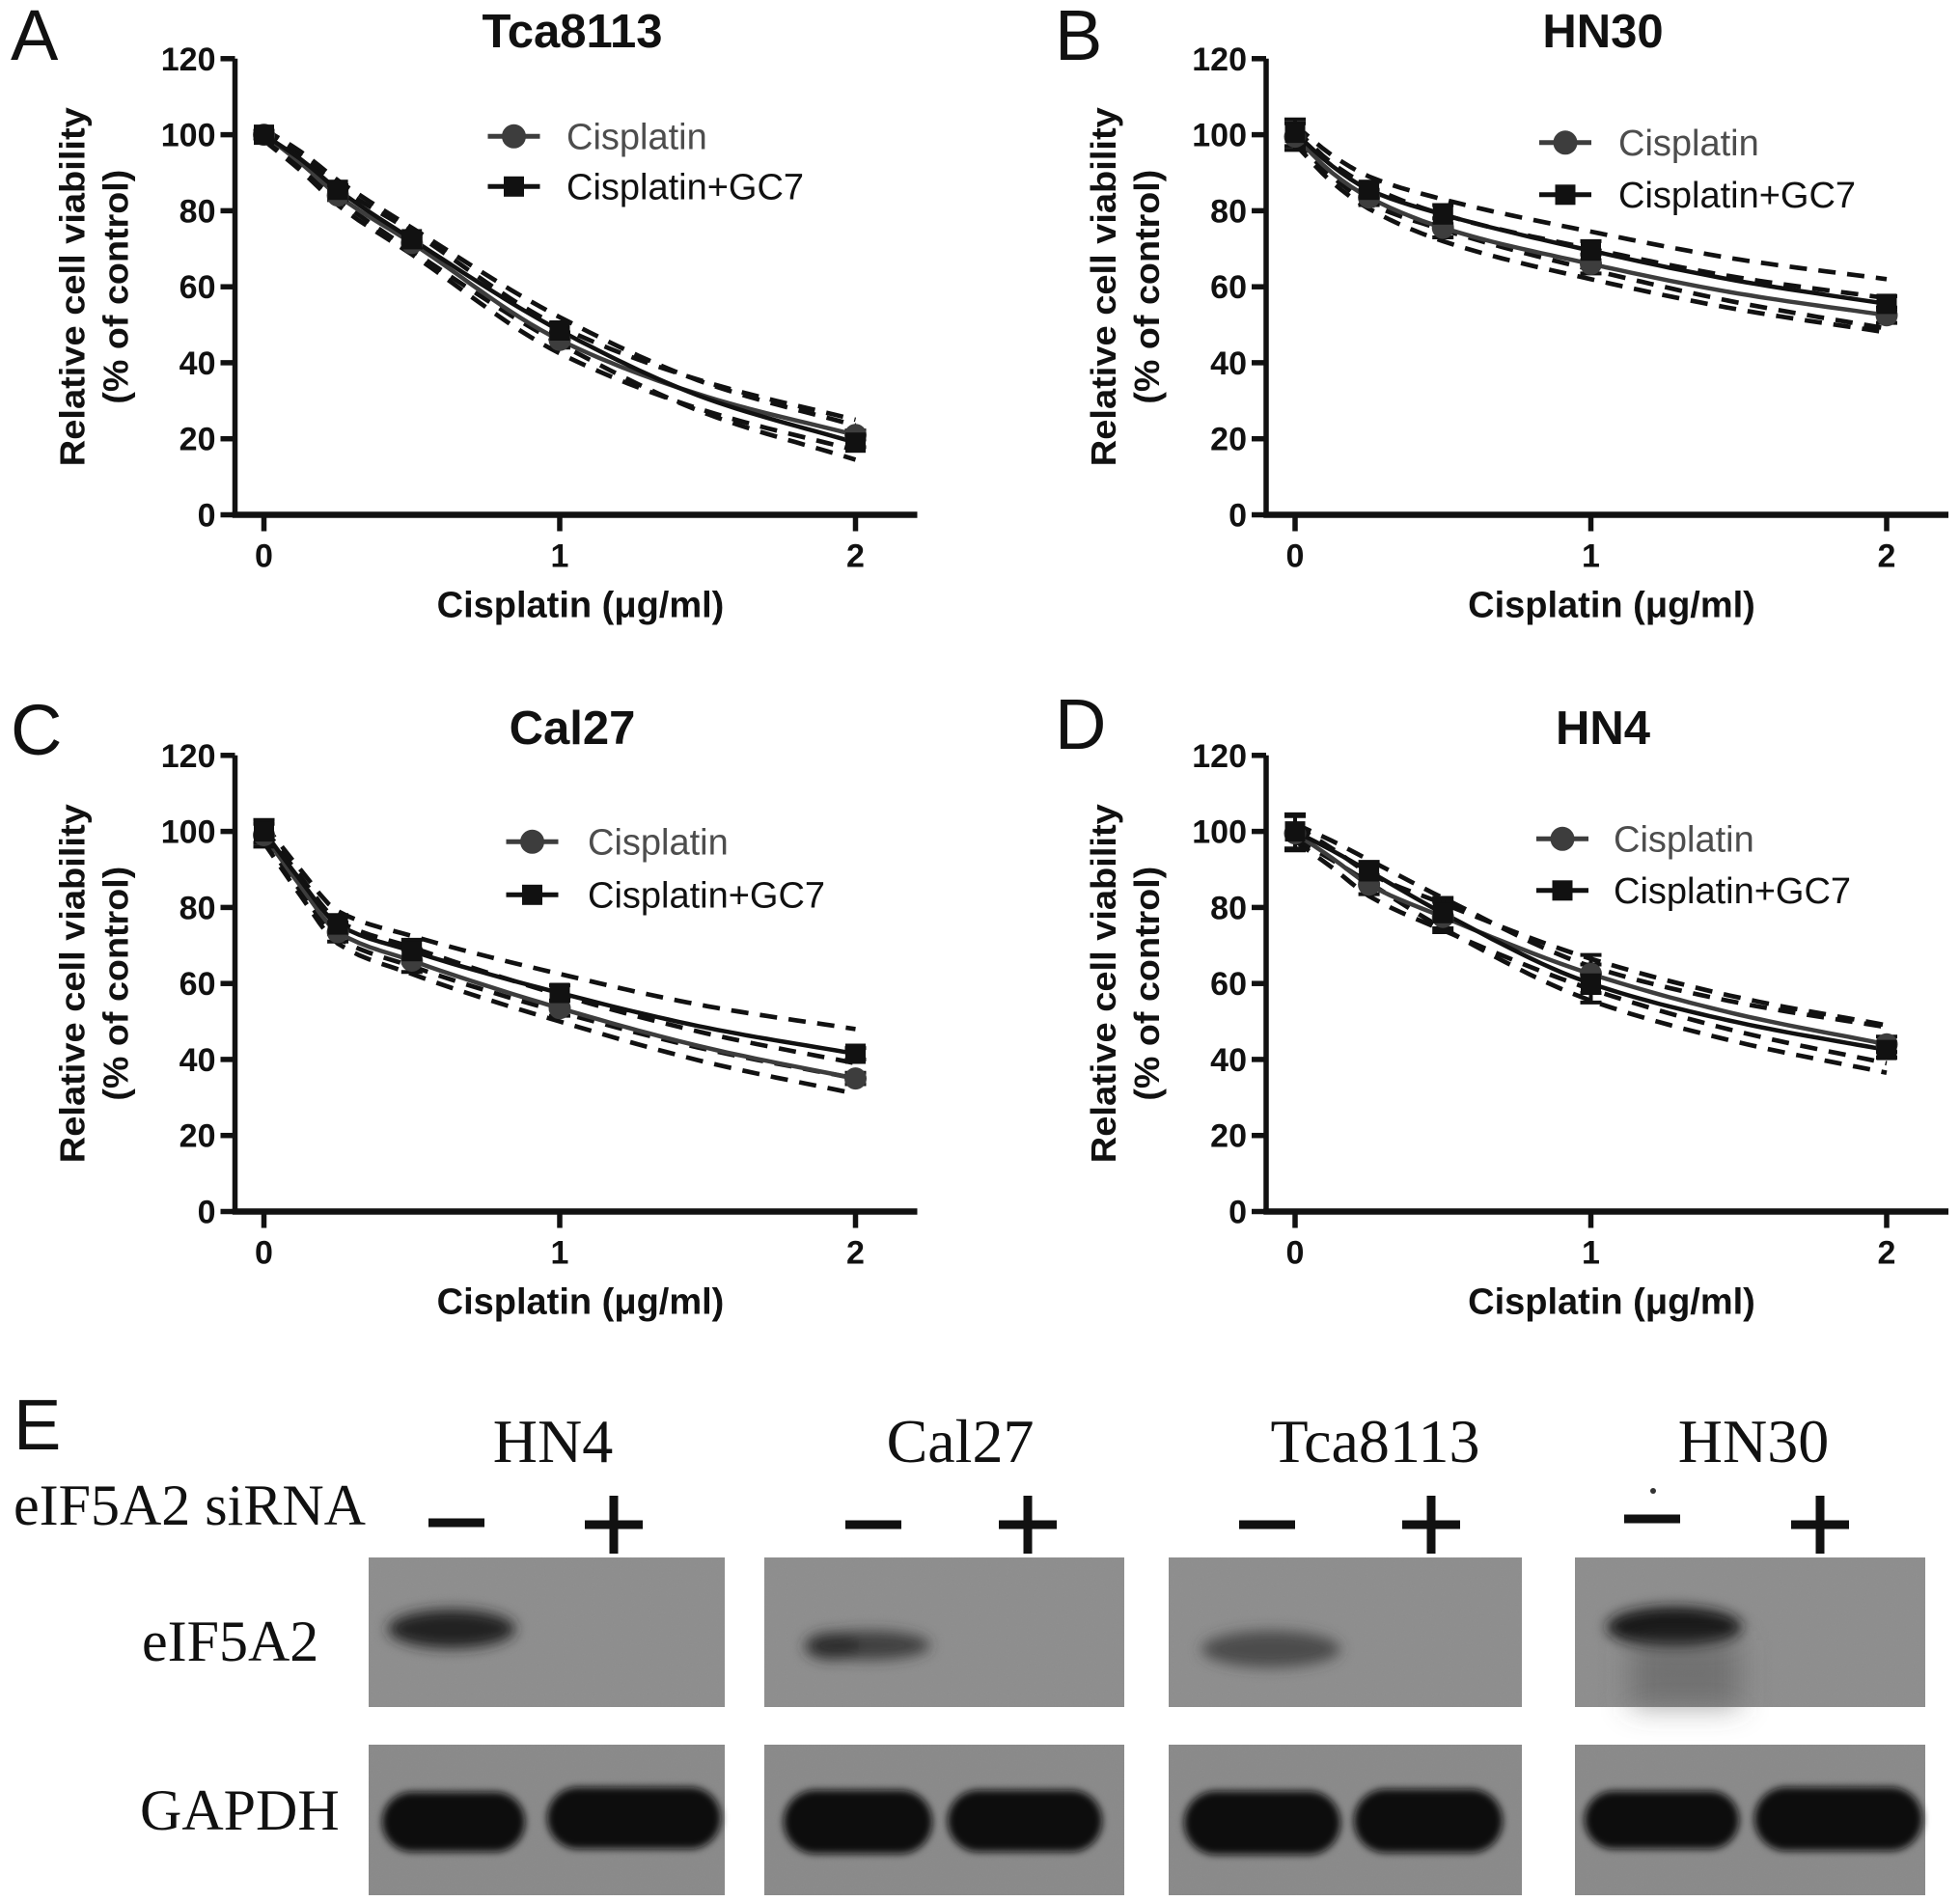 The image size is (1960, 1901). Describe the element at coordinates (35, 37) in the screenshot. I see `svg-text: A` at that location.